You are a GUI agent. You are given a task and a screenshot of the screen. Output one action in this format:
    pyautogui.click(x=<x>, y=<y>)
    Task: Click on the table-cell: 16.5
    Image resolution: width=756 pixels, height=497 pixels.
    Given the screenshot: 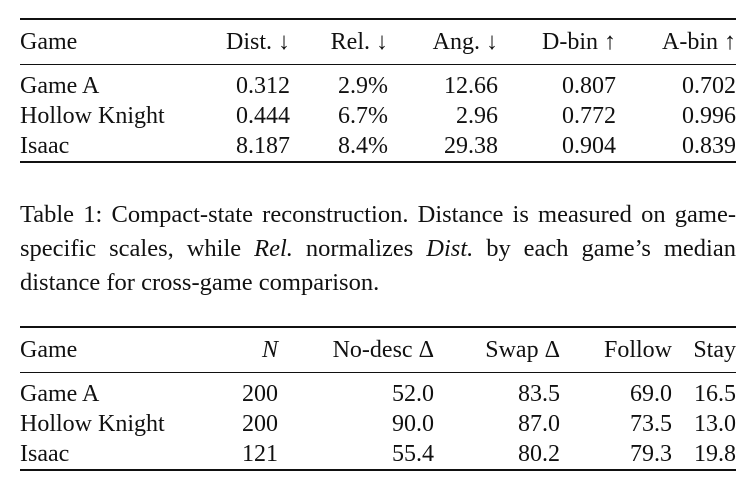 What is the action you would take?
    pyautogui.click(x=715, y=394)
    